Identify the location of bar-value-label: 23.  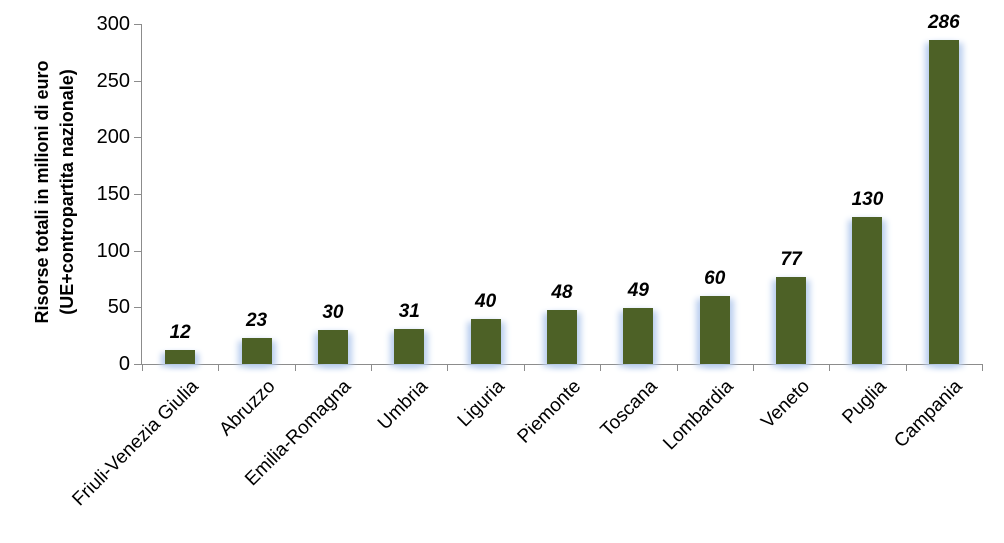
(256, 320).